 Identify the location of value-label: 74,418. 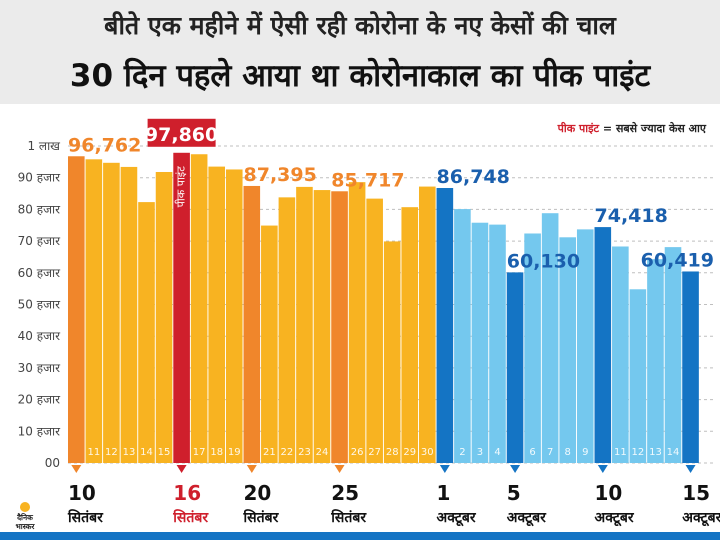
(631, 216).